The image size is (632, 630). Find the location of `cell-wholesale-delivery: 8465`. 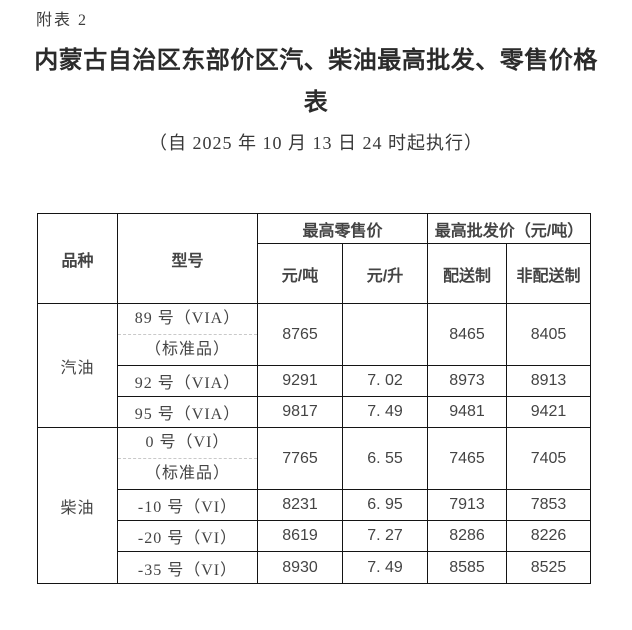

cell-wholesale-delivery: 8465 is located at coordinates (467, 334).